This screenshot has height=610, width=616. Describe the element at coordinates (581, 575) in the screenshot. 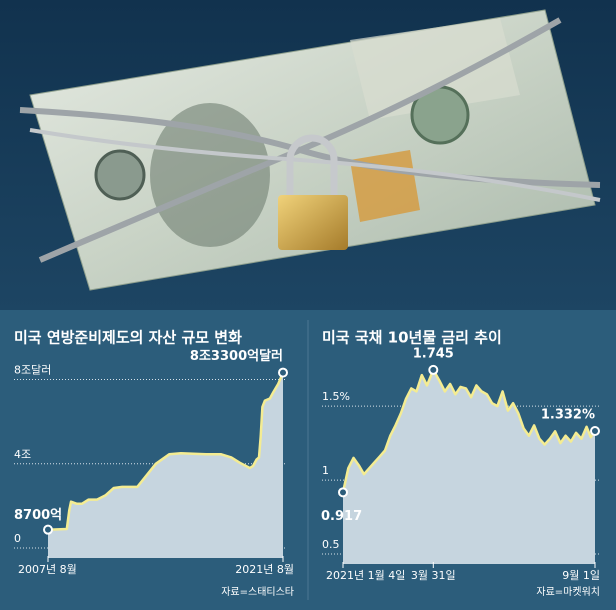

I see `x-tick-label: 9월 1일` at that location.